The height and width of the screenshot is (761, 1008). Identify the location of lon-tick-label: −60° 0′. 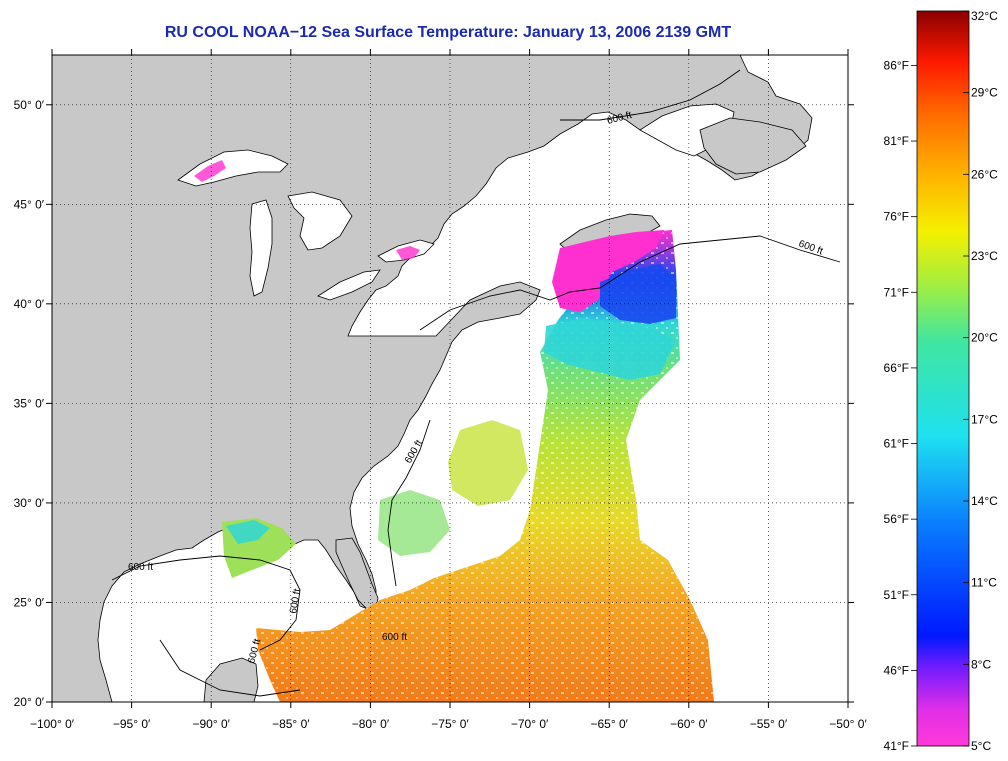
(689, 724).